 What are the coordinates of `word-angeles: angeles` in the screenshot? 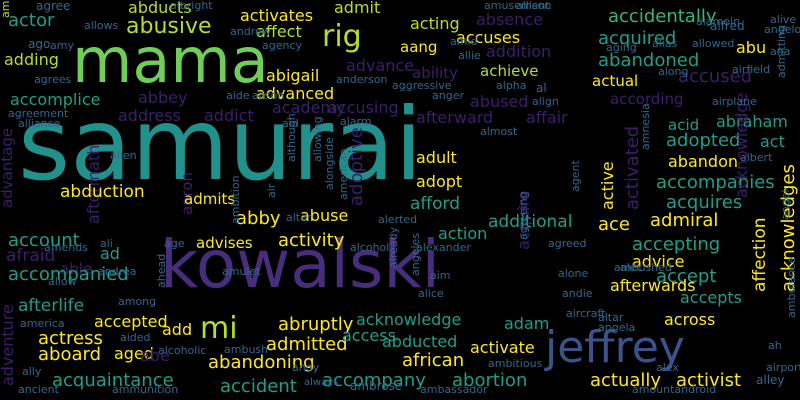 It's located at (415, 254).